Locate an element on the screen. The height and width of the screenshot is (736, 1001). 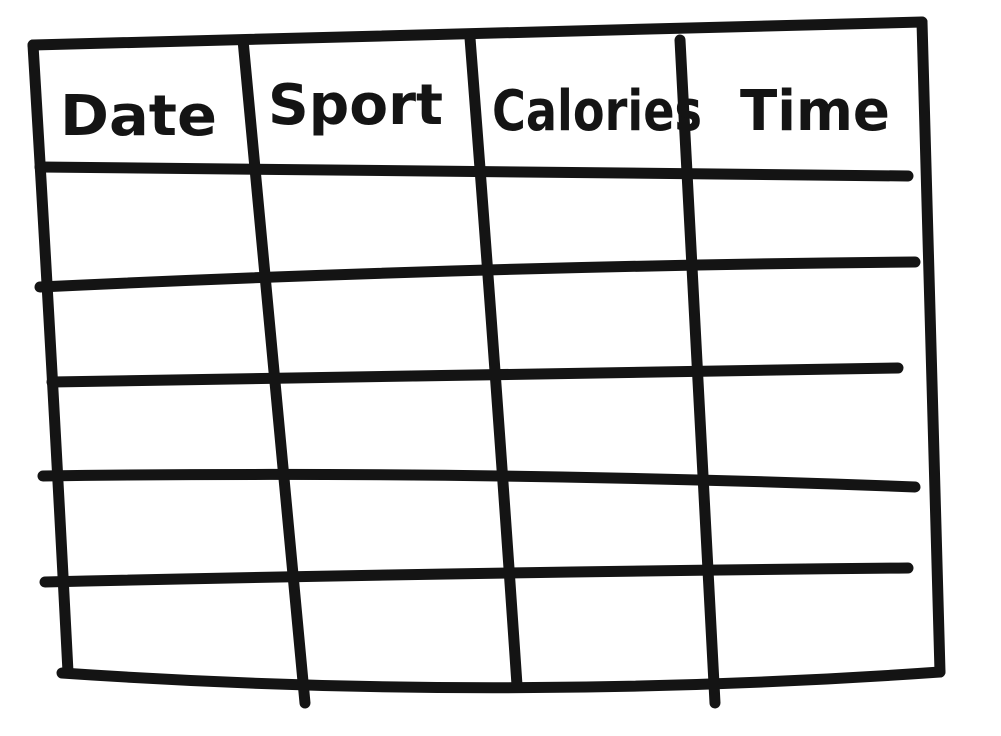
table-frame-top is located at coordinates (477, 33).